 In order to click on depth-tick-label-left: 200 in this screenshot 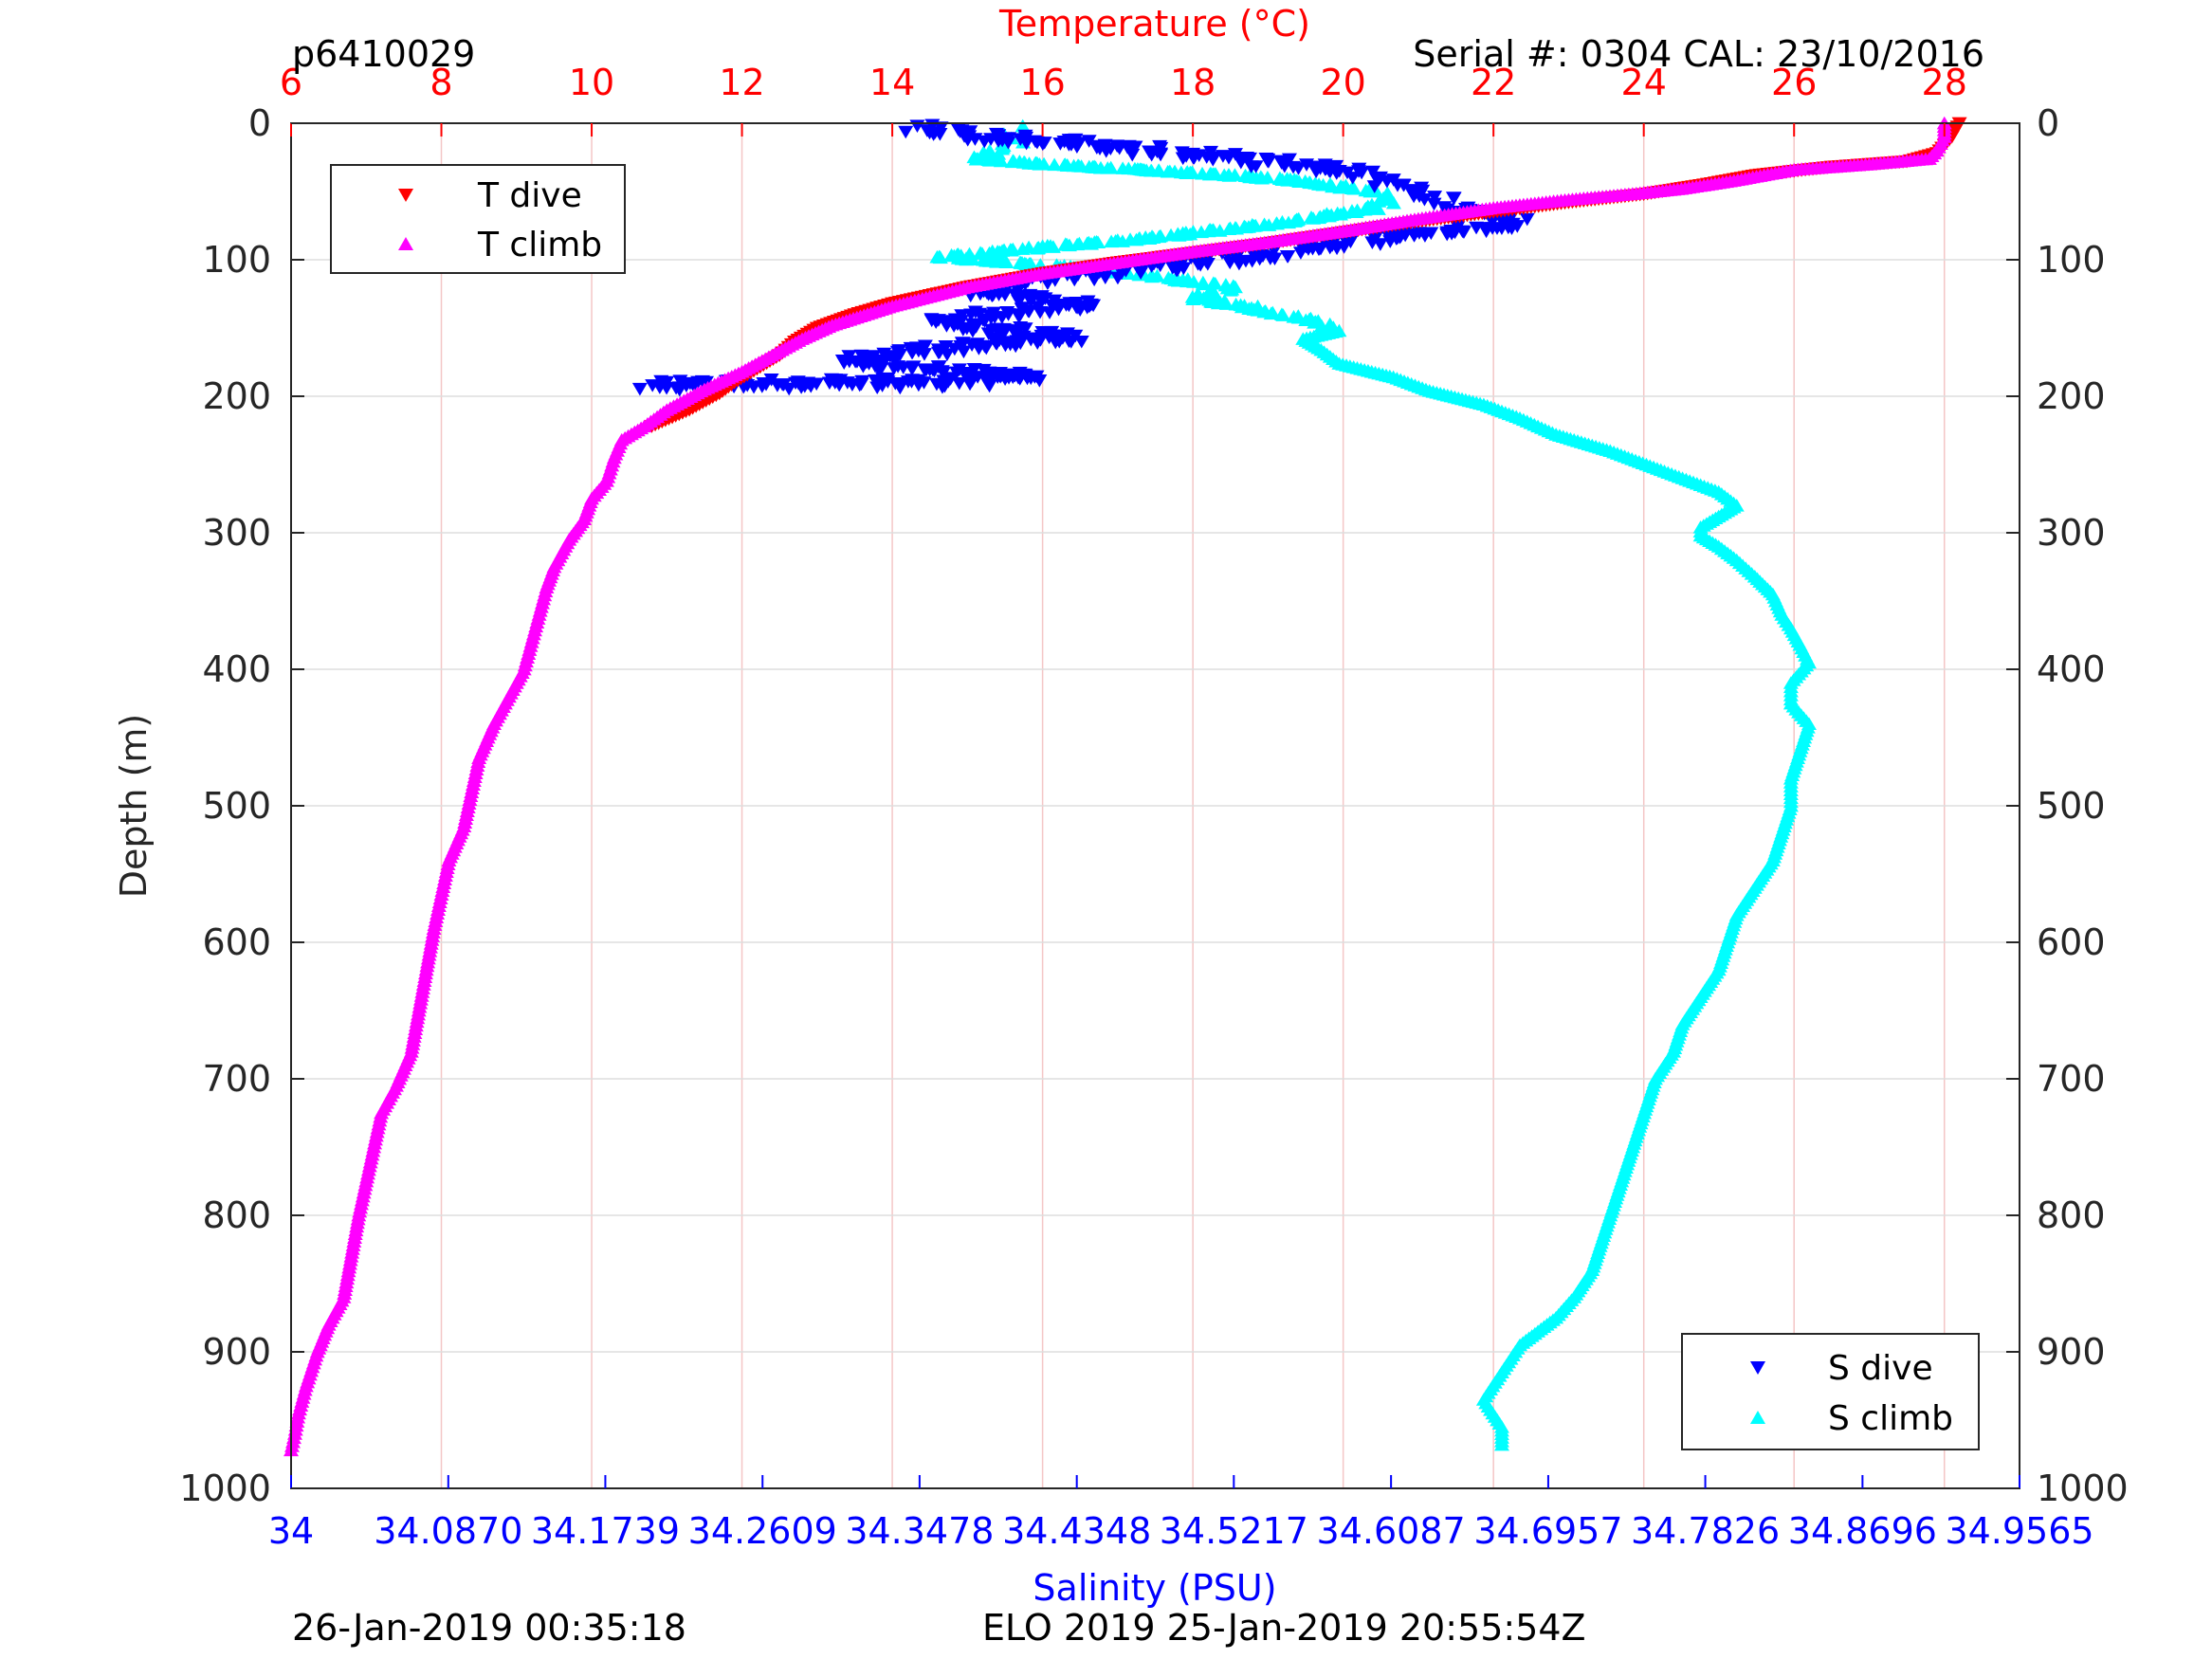, I will do `click(236, 396)`.